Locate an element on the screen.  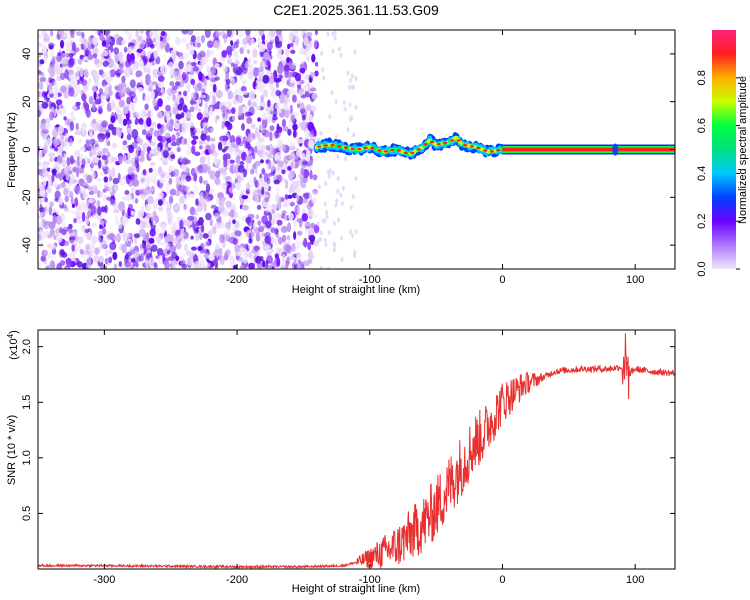
colorbar-tick-label: 0.0 is located at coordinates (702, 268).